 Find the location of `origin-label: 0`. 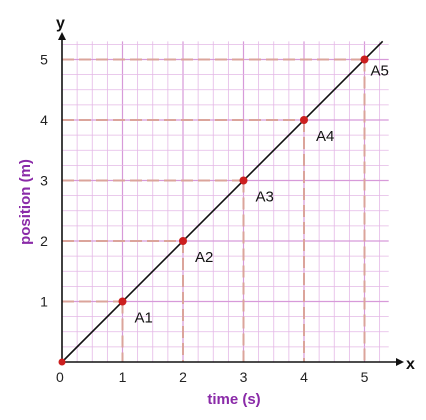

origin-label: 0 is located at coordinates (60, 377).